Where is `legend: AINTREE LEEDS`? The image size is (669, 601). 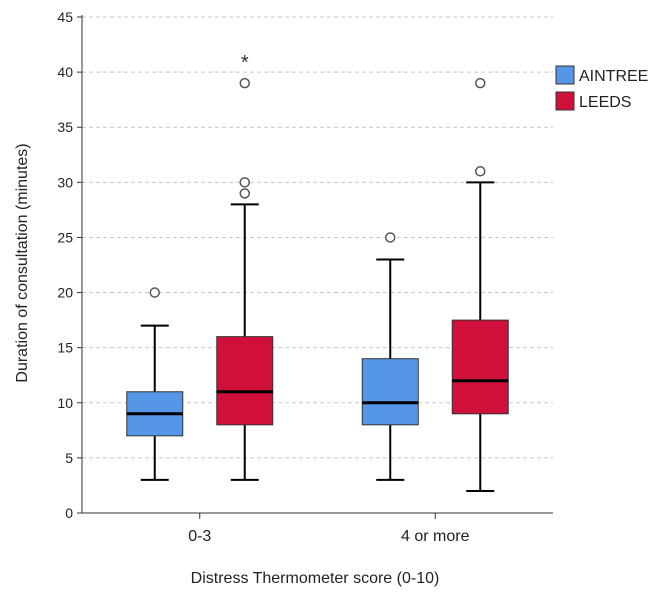 legend: AINTREE LEEDS is located at coordinates (601, 88).